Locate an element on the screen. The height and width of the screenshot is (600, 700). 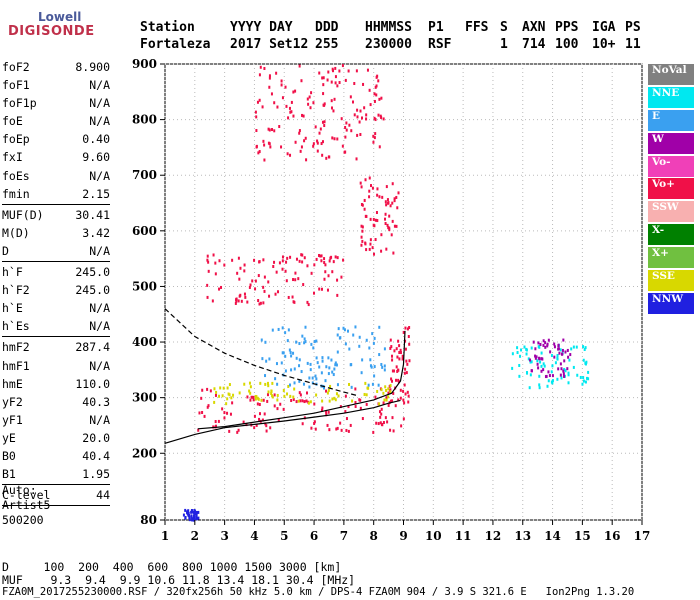
param-name: h`E is located at coordinates (12, 308).